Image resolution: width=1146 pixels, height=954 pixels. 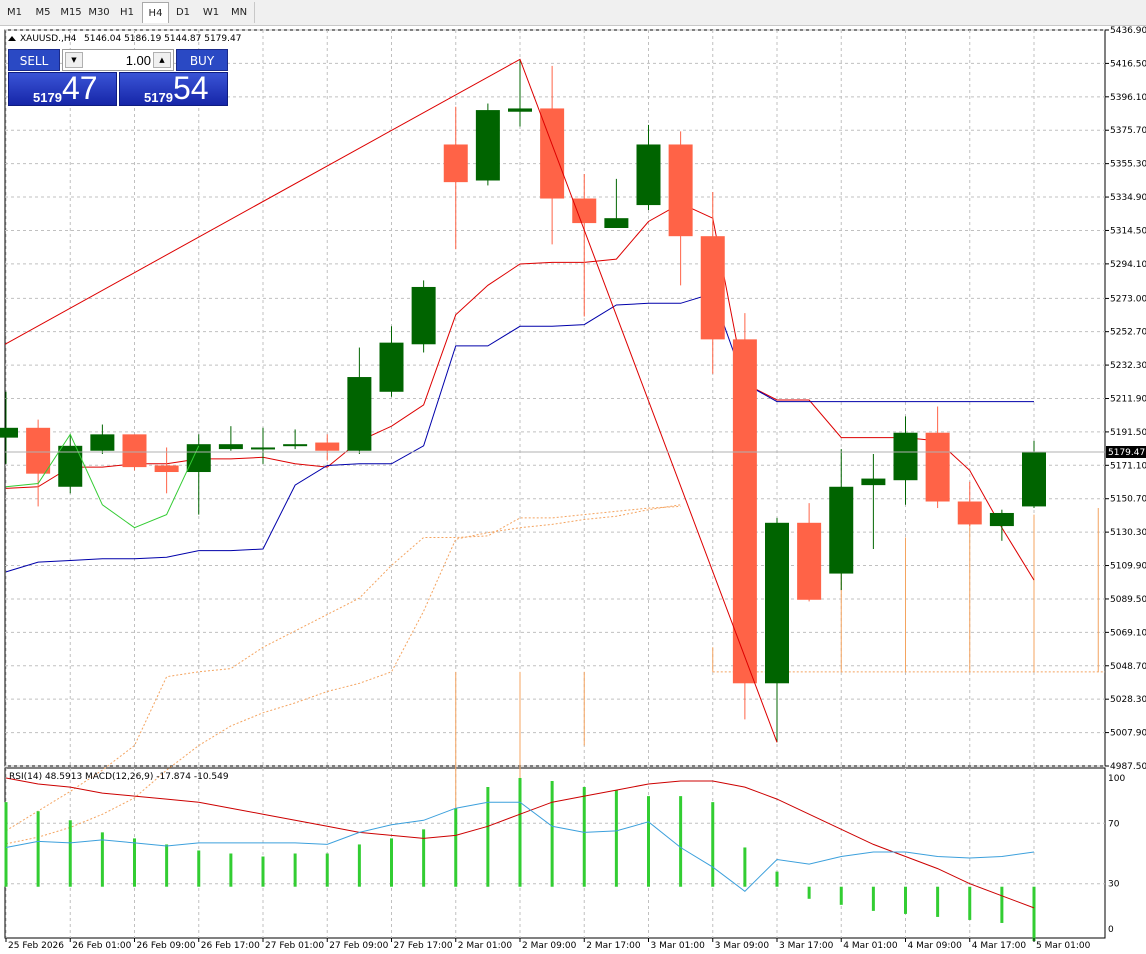 I want to click on buy-button: BUY, so click(x=202, y=60).